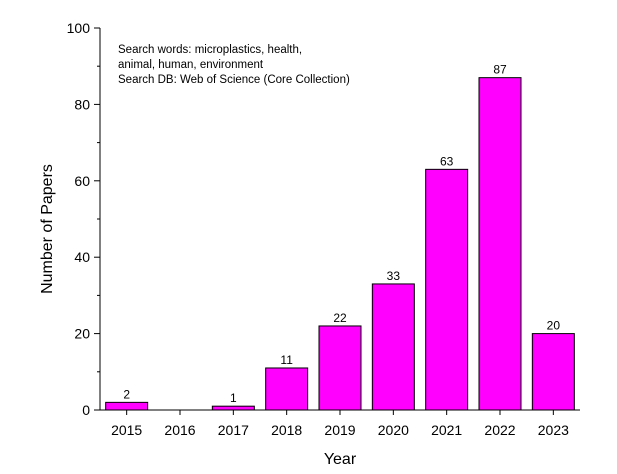 The height and width of the screenshot is (474, 617). Describe the element at coordinates (339, 430) in the screenshot. I see `x-tick-label: 2019` at that location.